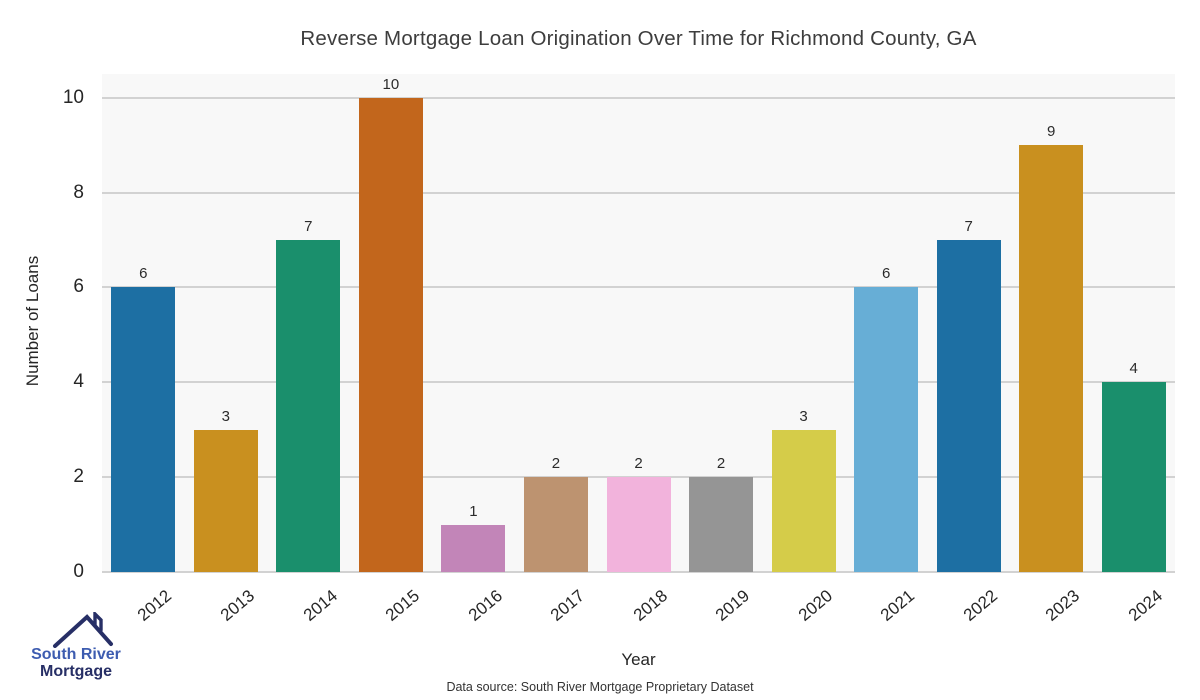 The width and height of the screenshot is (1200, 700). What do you see at coordinates (225, 500) in the screenshot?
I see `bar-2013` at bounding box center [225, 500].